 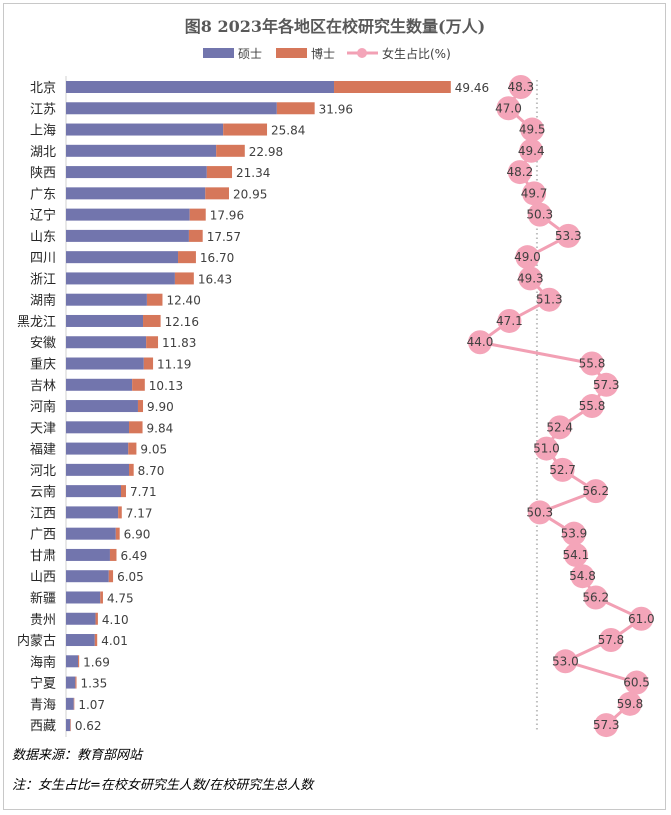 I want to click on category-label: 重庆, so click(x=43, y=365).